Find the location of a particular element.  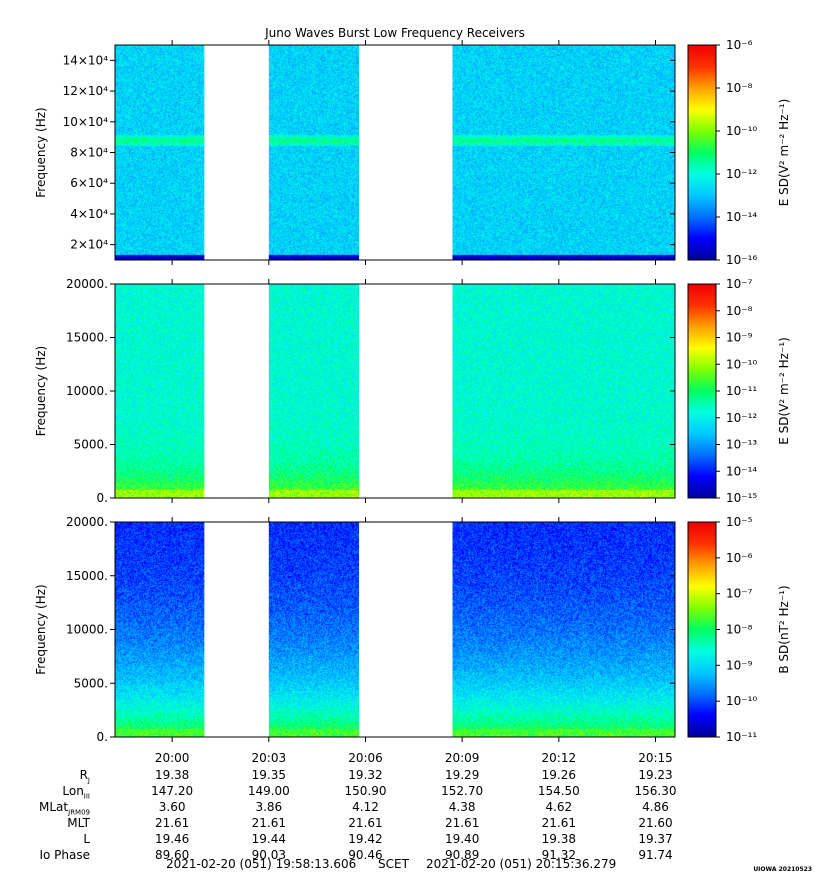

colorbar-label: B SD(nT² Hz⁻¹) is located at coordinates (784, 629).